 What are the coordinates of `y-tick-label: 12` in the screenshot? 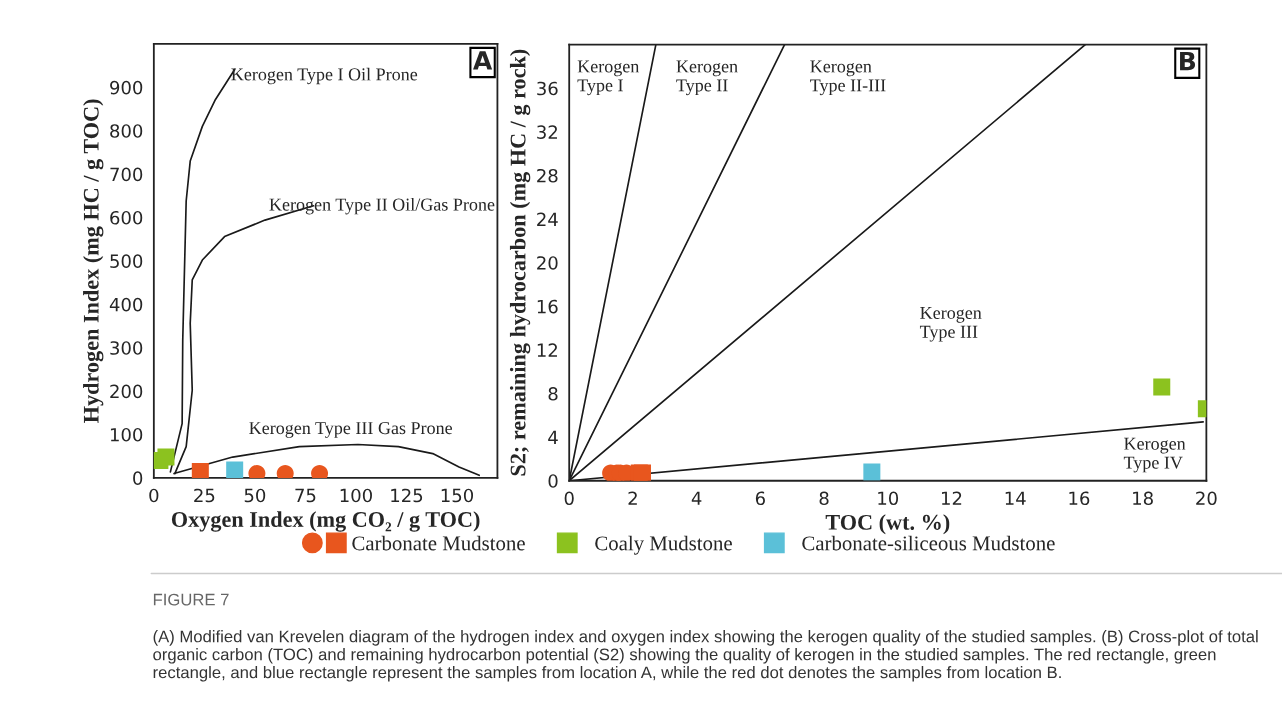 It's located at (547, 350).